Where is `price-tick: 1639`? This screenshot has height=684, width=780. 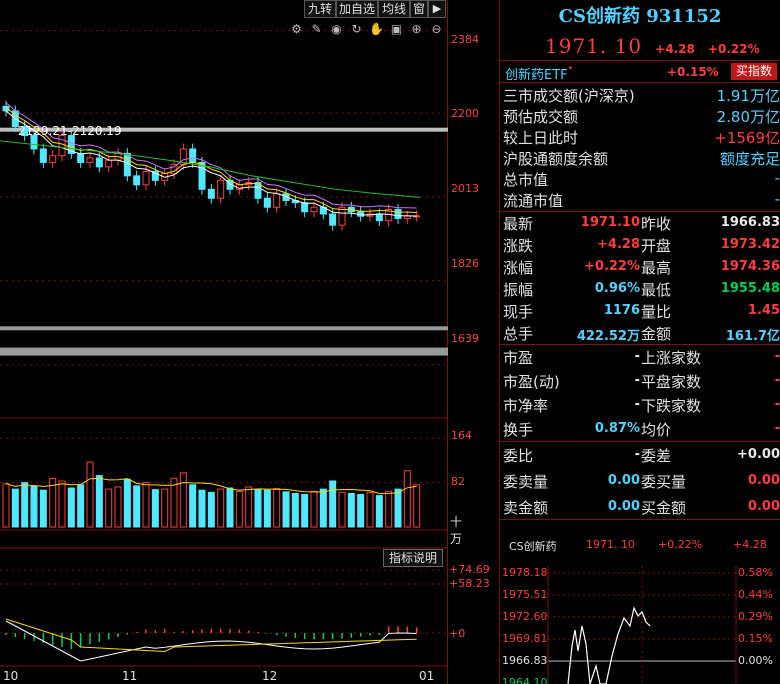
price-tick: 1639 is located at coordinates (465, 338).